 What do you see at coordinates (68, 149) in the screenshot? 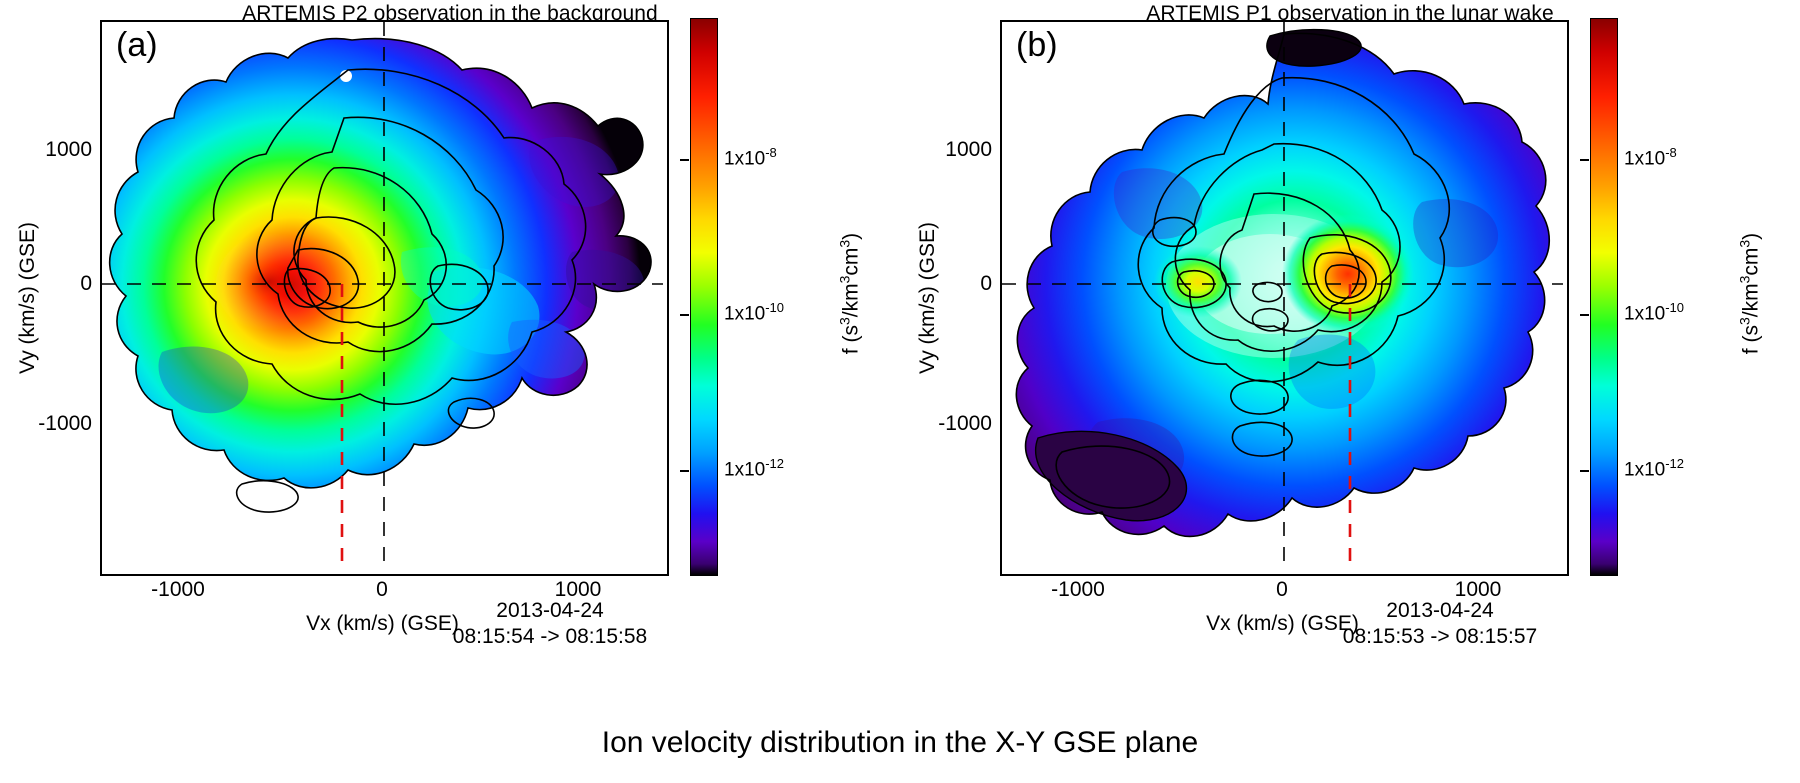
I see `panel-a-ytick-1000: 1000` at bounding box center [68, 149].